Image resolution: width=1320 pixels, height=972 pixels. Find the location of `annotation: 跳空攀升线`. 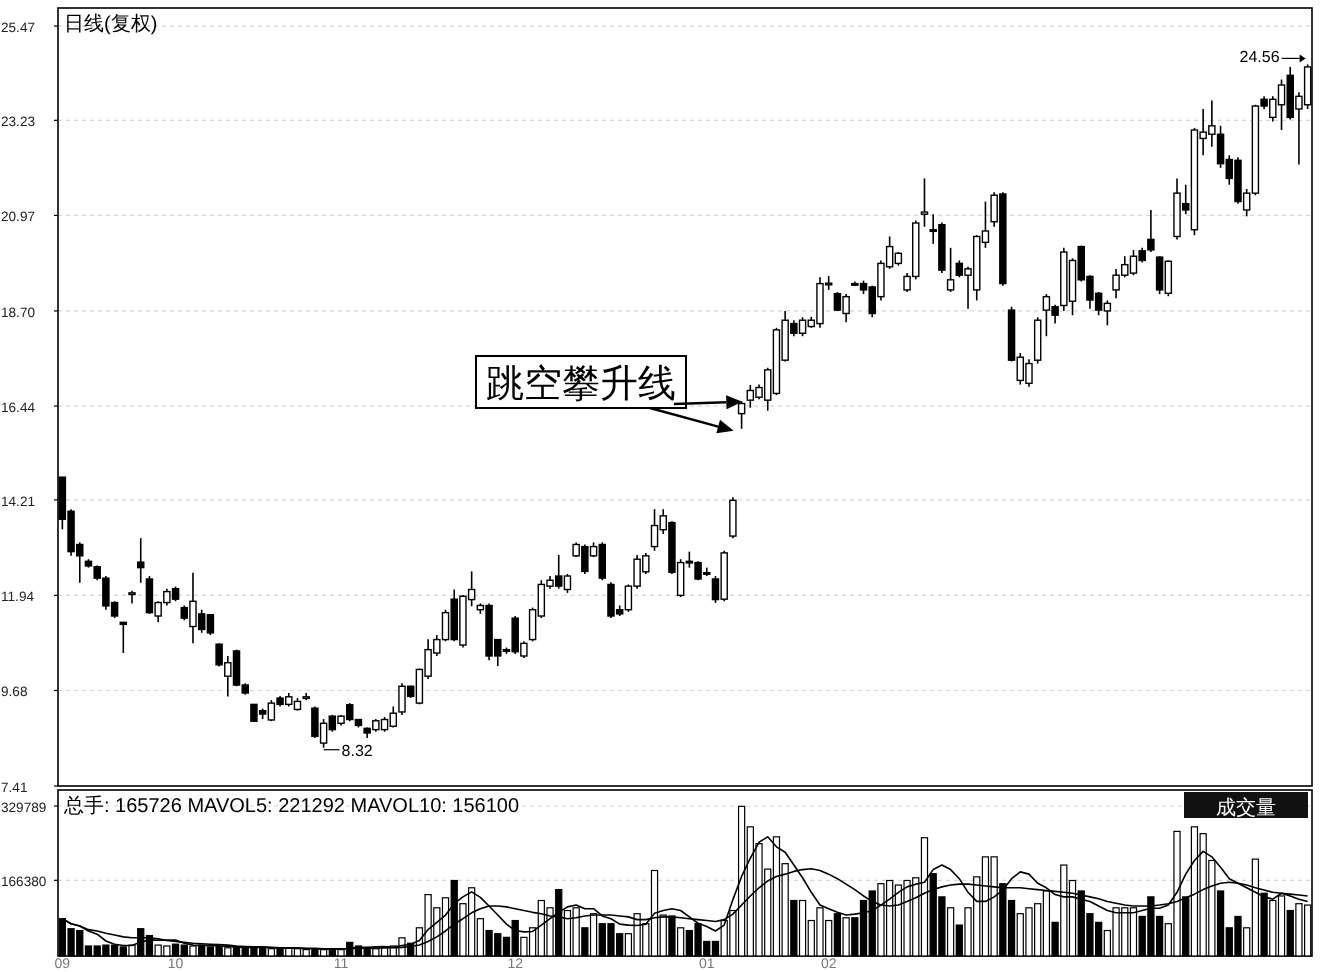

annotation: 跳空攀升线 is located at coordinates (581, 384).